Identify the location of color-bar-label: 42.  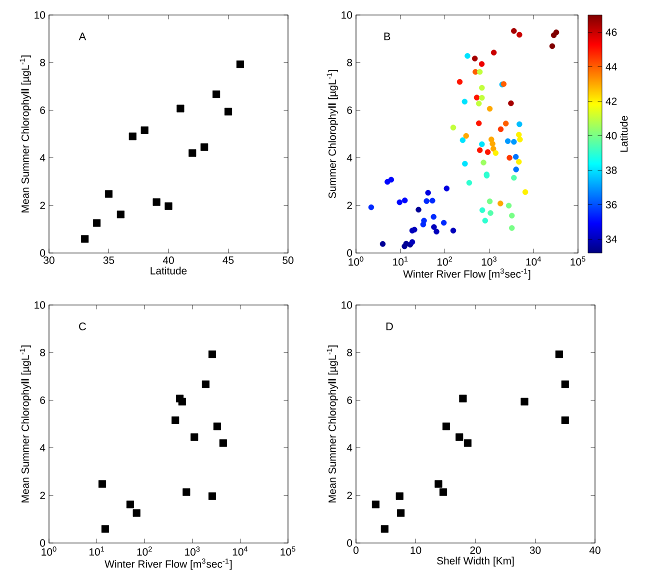
(611, 101).